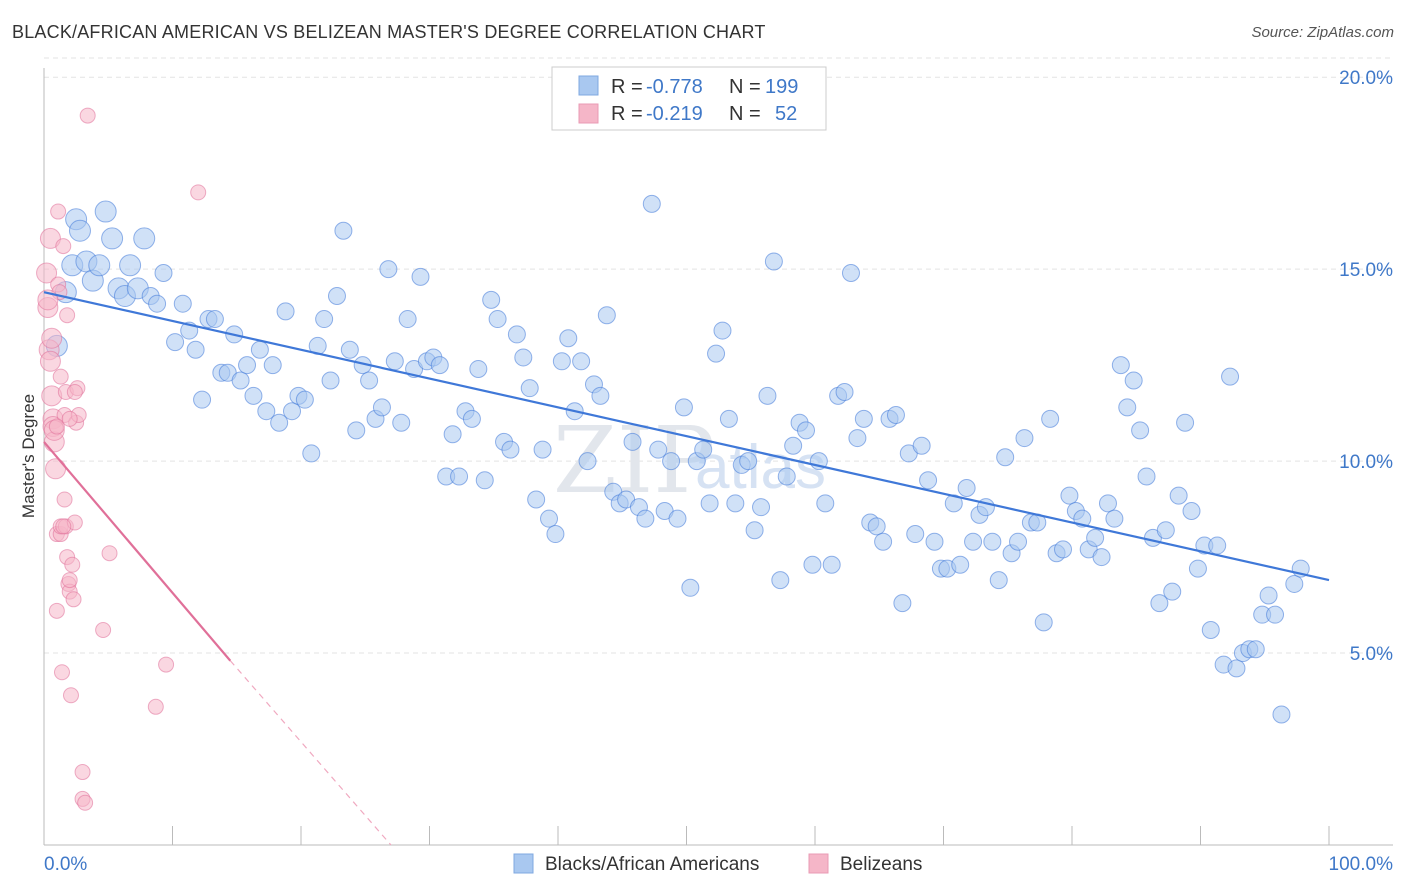 The width and height of the screenshot is (1406, 892). I want to click on legend-swatch-blacks, so click(588, 85).